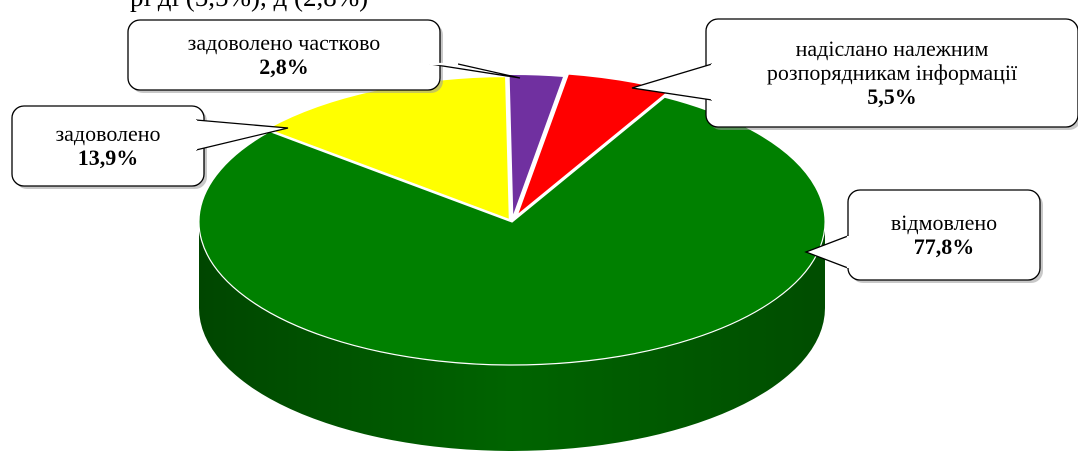 Image resolution: width=1078 pixels, height=464 pixels. What do you see at coordinates (107, 133) in the screenshot?
I see `slice-label-text: задоволено` at bounding box center [107, 133].